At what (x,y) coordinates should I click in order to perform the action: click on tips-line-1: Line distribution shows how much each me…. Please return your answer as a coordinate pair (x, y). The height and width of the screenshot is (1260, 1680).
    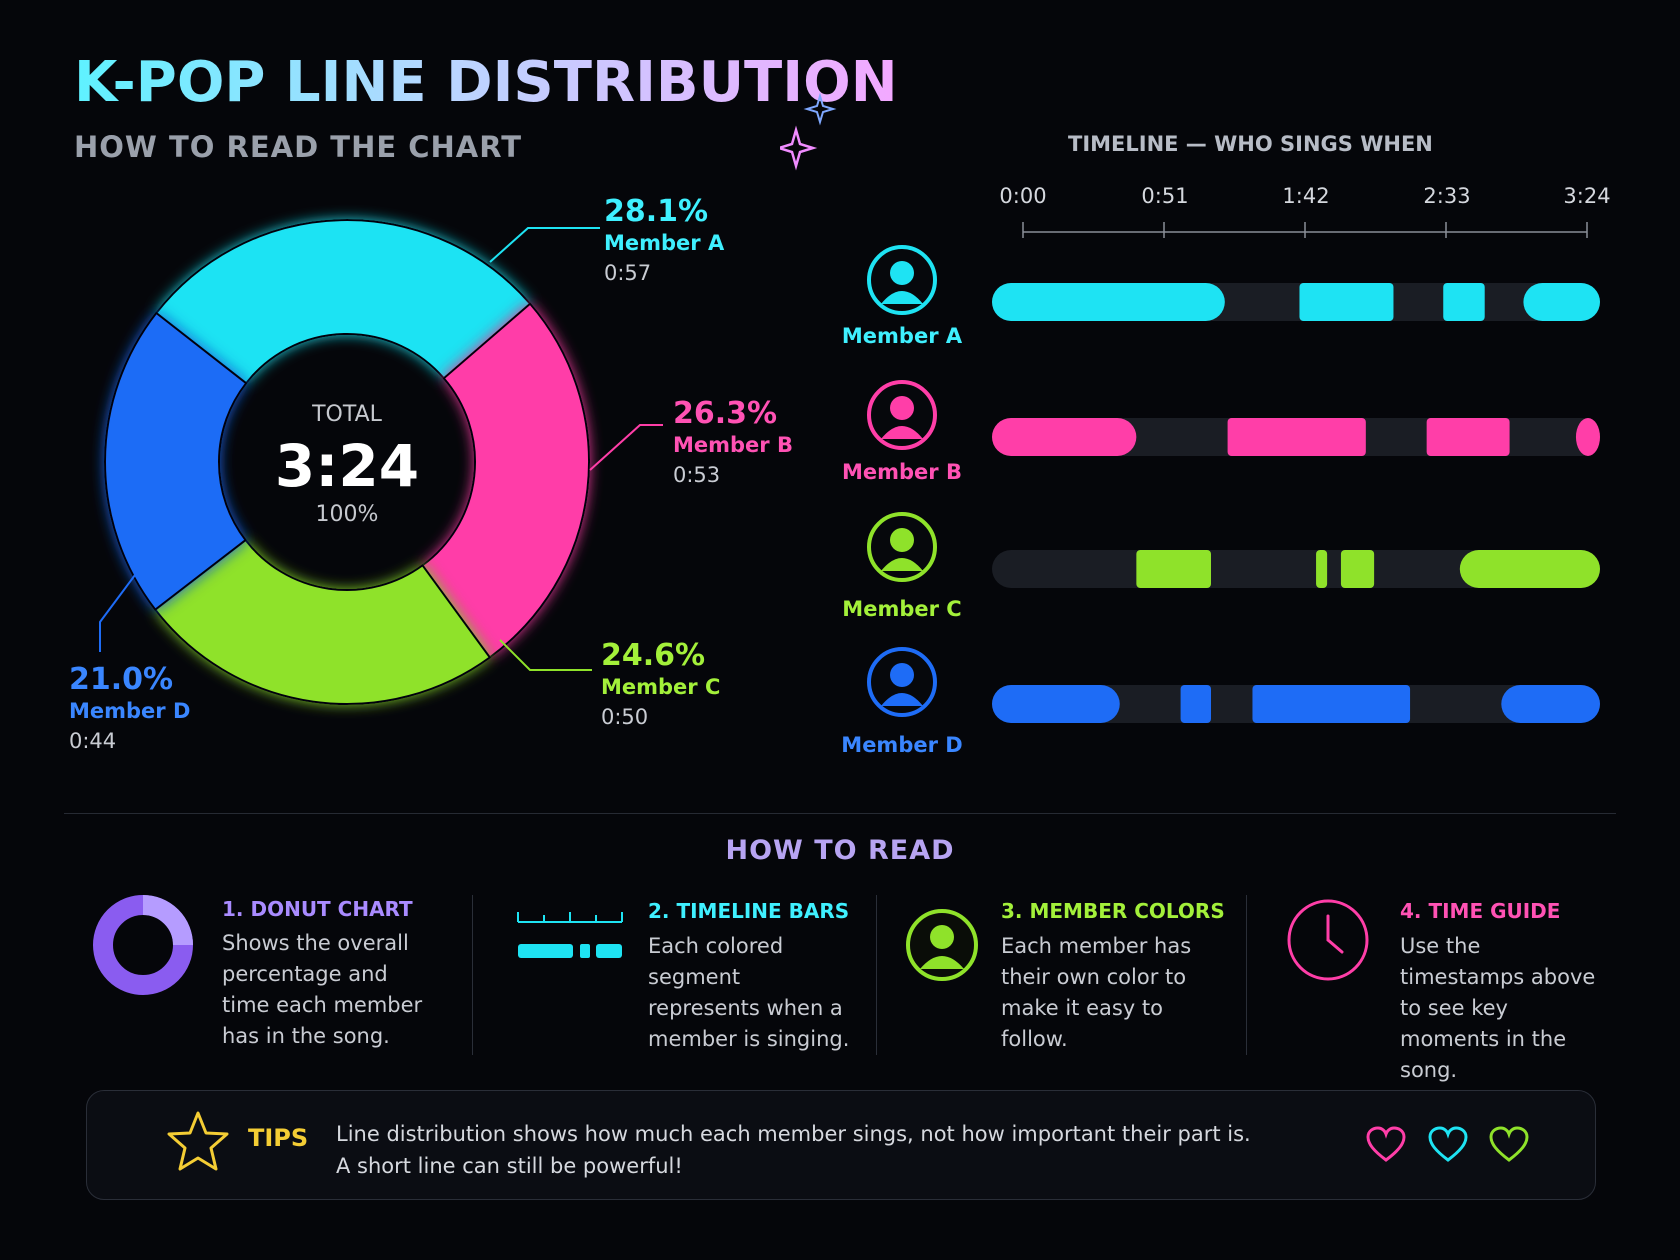
    Looking at the image, I should click on (793, 1134).